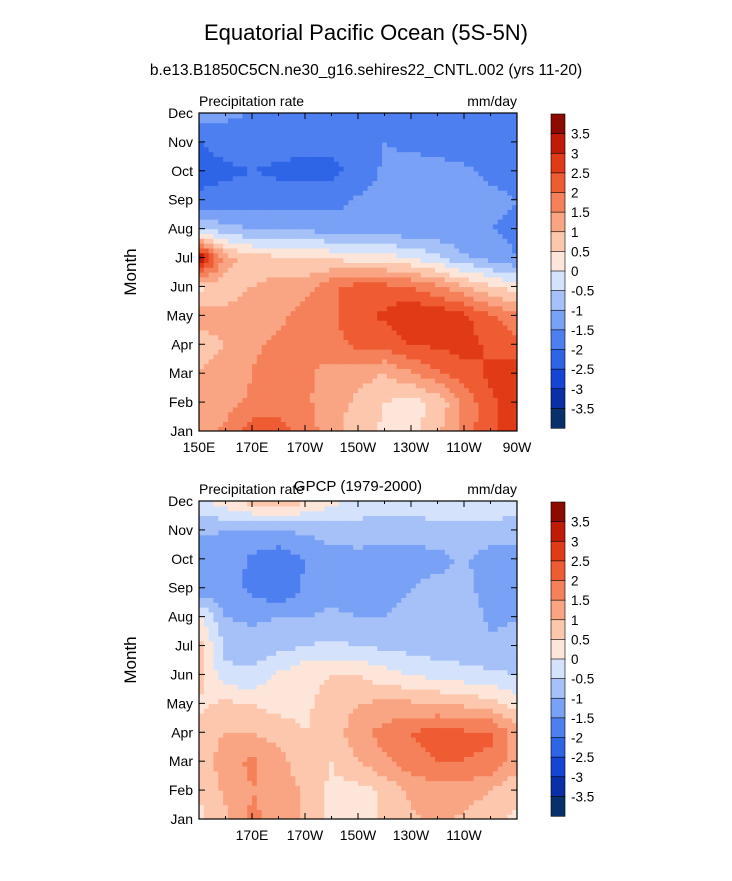 This screenshot has width=732, height=881. Describe the element at coordinates (358, 447) in the screenshot. I see `x-tick-label: 150W` at that location.